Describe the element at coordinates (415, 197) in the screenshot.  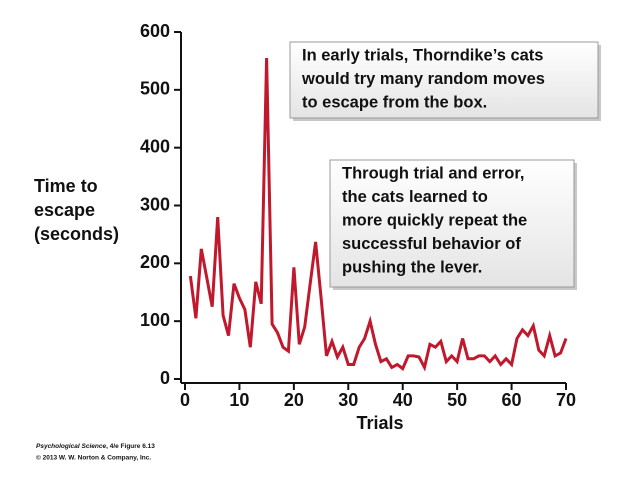
I see `annotation-text: the cats learned to` at that location.